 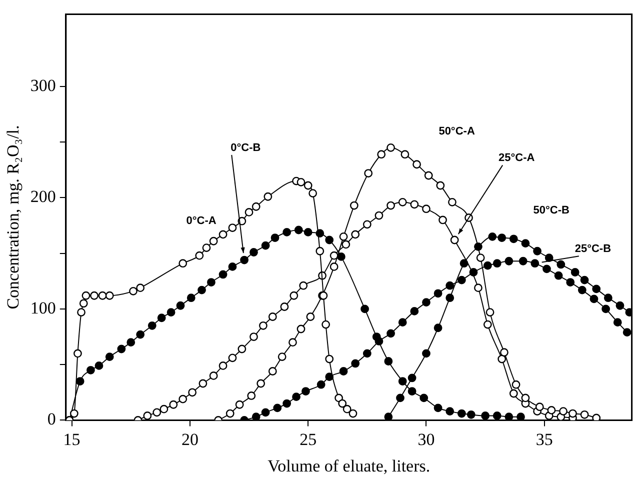 I want to click on text: 50°C-B, so click(x=551, y=210).